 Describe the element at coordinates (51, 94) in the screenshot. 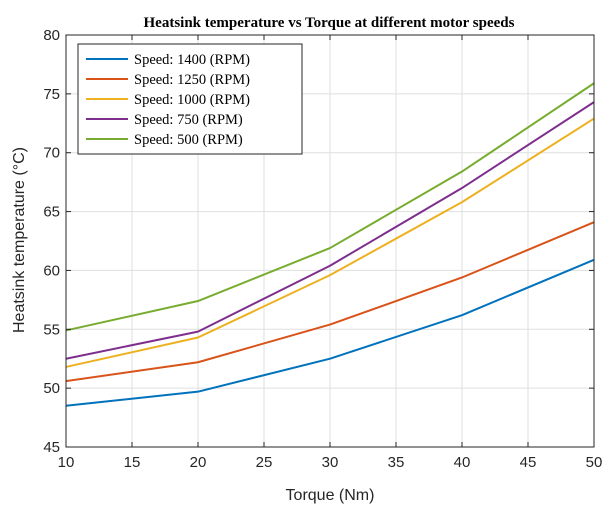

I see `y-tick-label: 75` at that location.